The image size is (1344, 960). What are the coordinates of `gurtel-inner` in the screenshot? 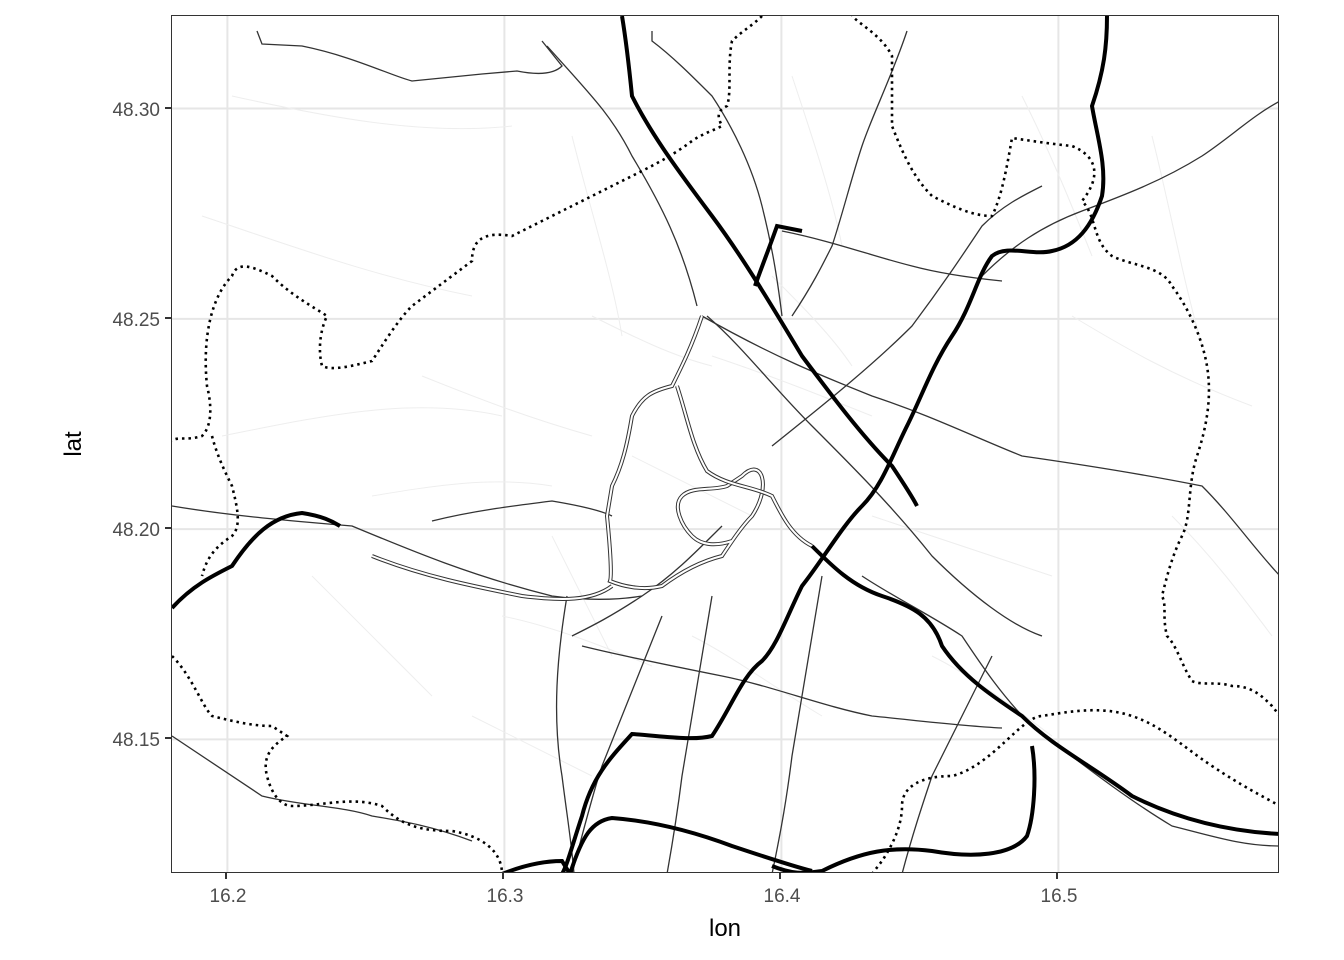 It's located at (744, 466).